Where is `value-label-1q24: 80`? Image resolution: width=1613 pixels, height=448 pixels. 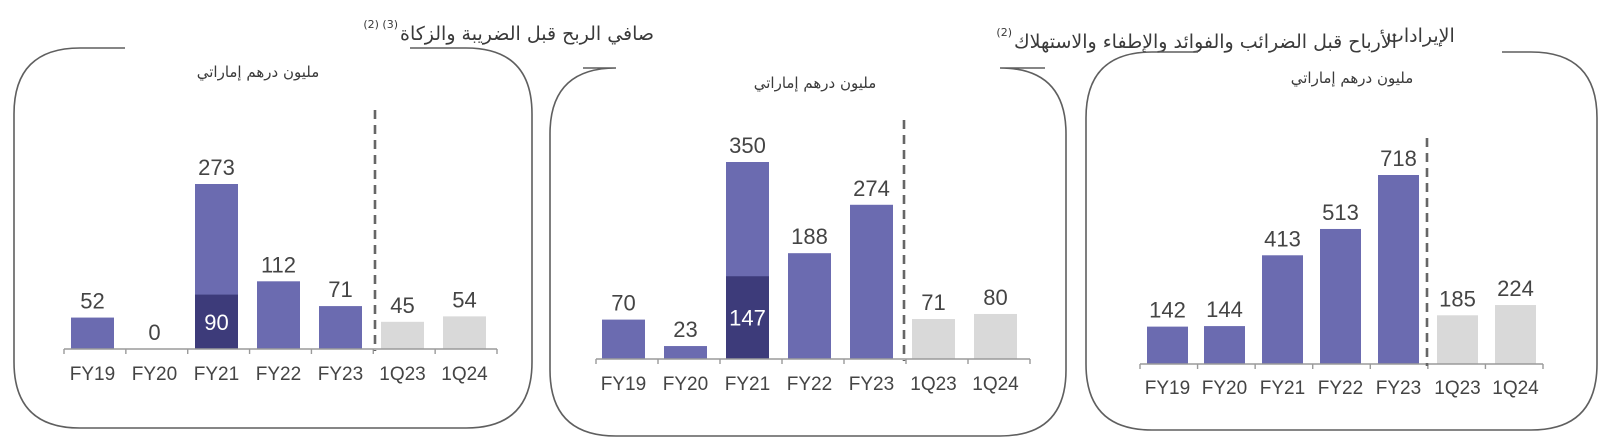
value-label-1q24: 80 is located at coordinates (995, 297).